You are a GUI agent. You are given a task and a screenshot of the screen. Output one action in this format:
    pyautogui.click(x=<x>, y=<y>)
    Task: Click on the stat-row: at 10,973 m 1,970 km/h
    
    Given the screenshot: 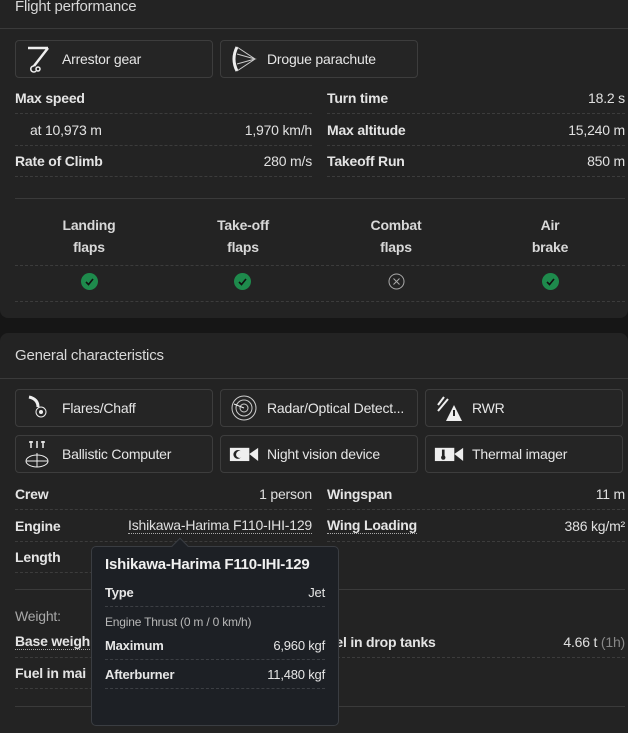 What is the action you would take?
    pyautogui.click(x=163, y=130)
    